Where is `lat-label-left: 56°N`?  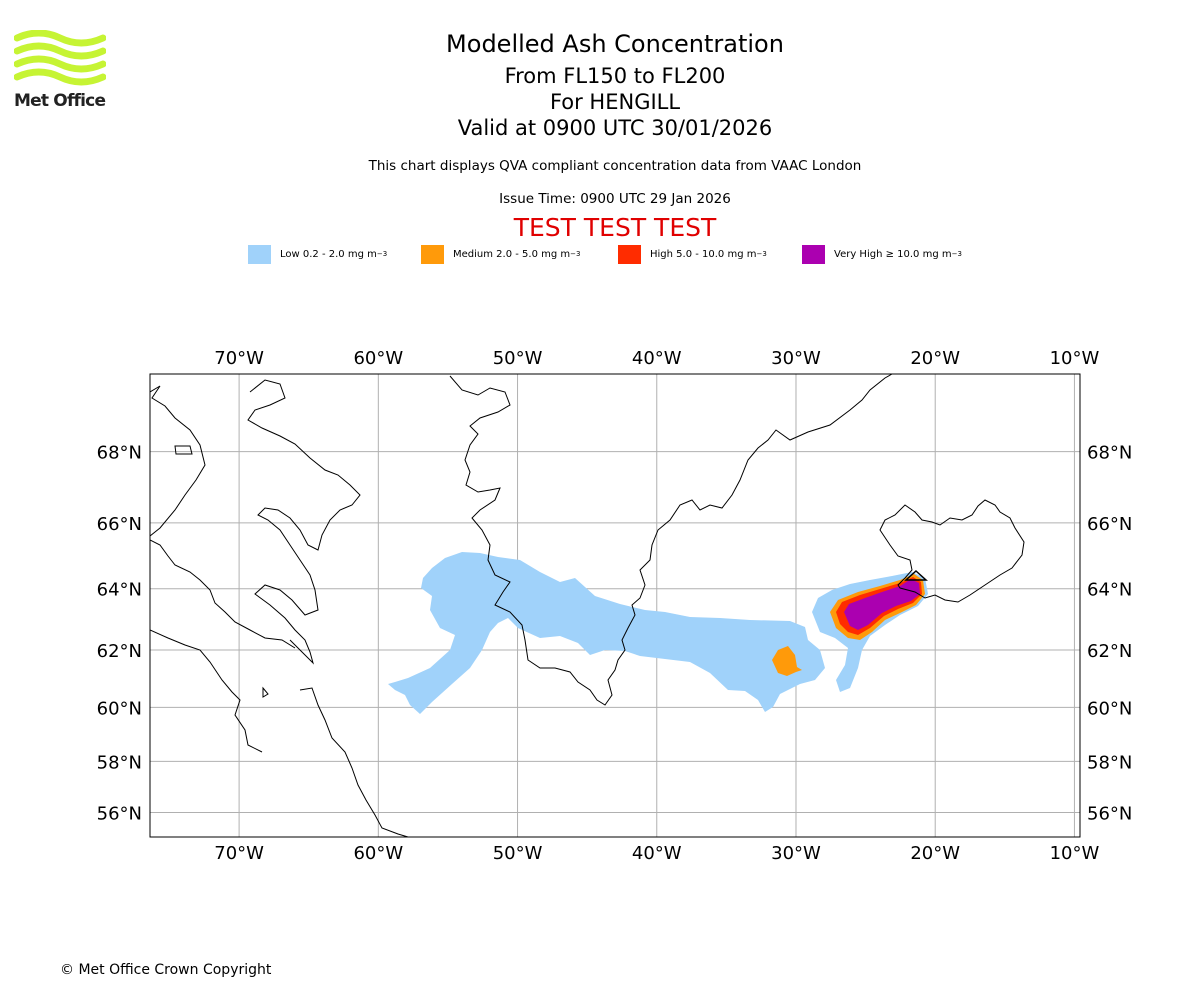 lat-label-left: 56°N is located at coordinates (119, 813).